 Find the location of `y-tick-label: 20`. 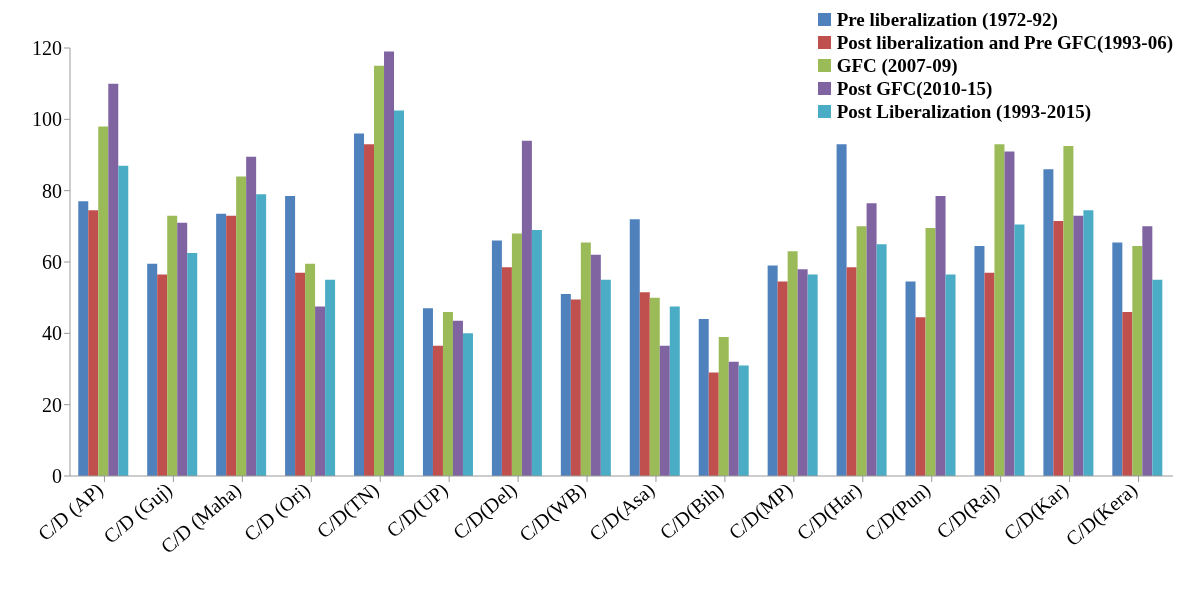

y-tick-label: 20 is located at coordinates (52, 404).